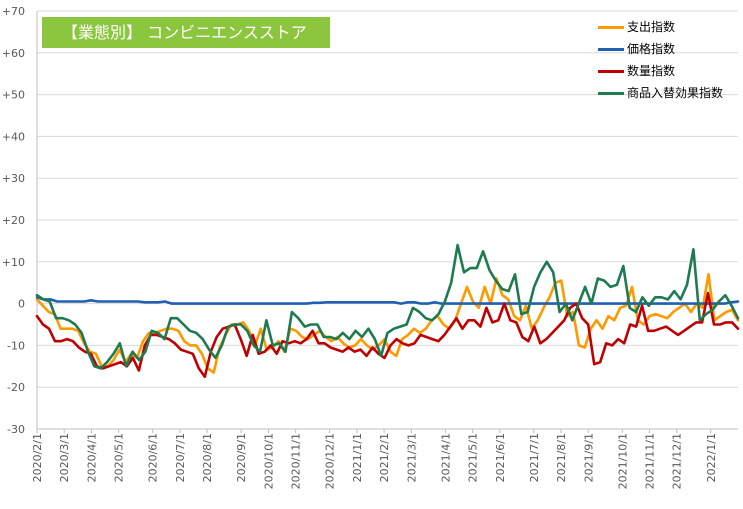 Image resolution: width=743 pixels, height=509 pixels. Describe the element at coordinates (241, 457) in the screenshot. I see `x-tick-label: 2020/9/1` at that location.